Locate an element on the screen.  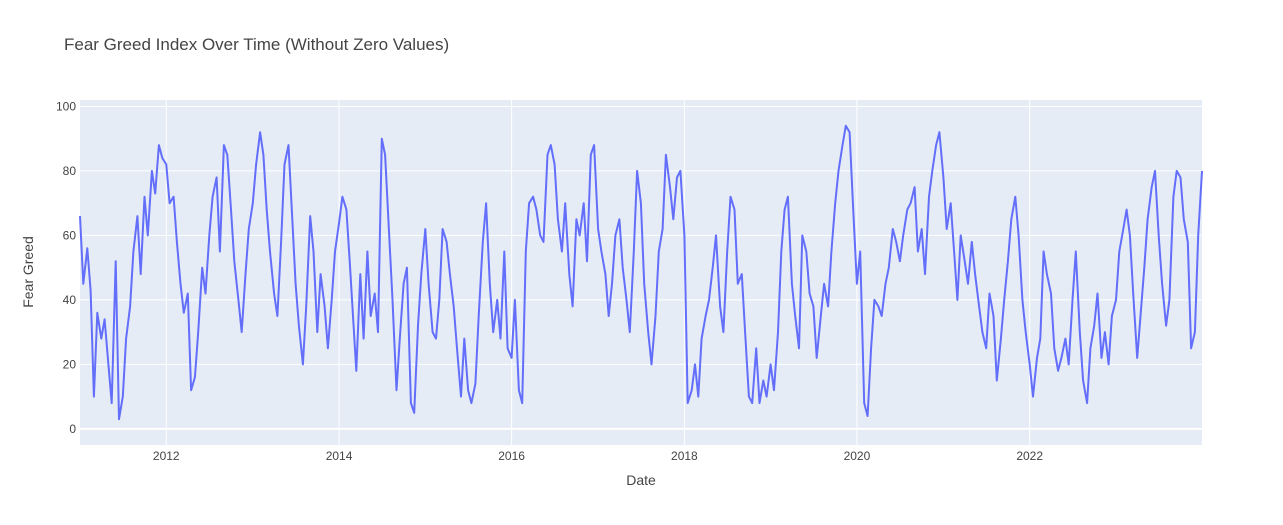
y-axis-title: Fear Greed is located at coordinates (28, 272).